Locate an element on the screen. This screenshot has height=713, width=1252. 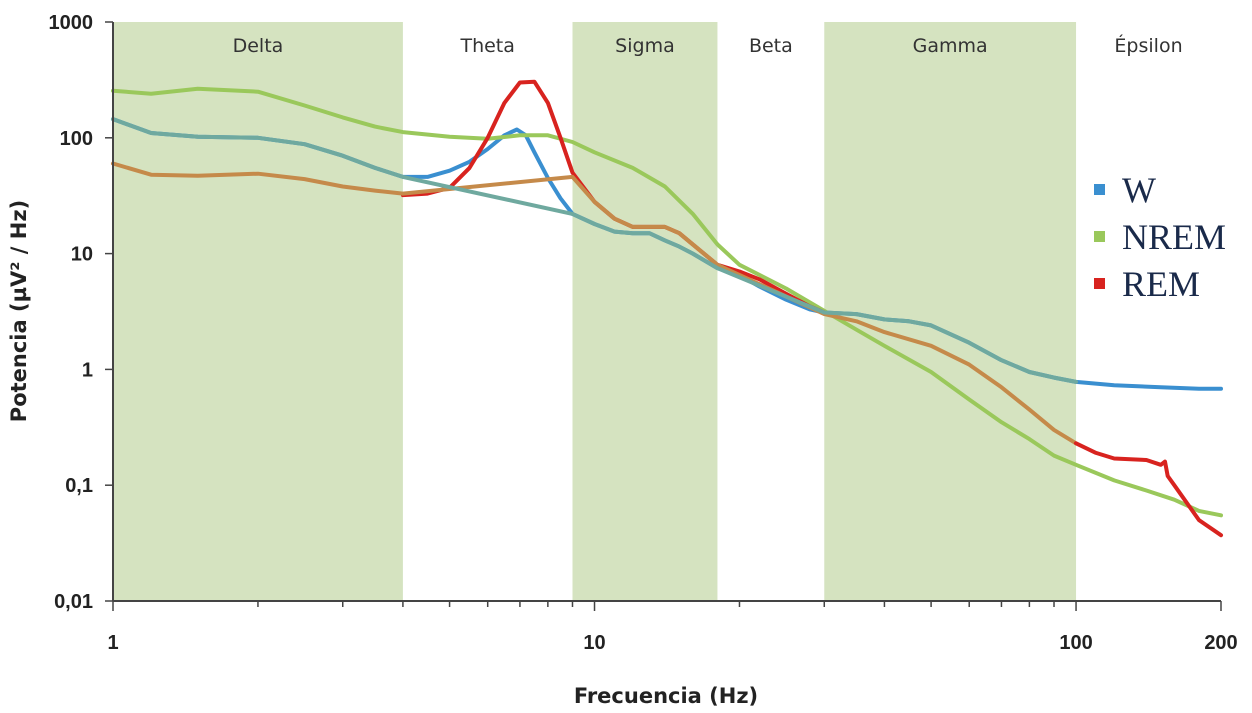
band-label: Épsilon is located at coordinates (1148, 45).